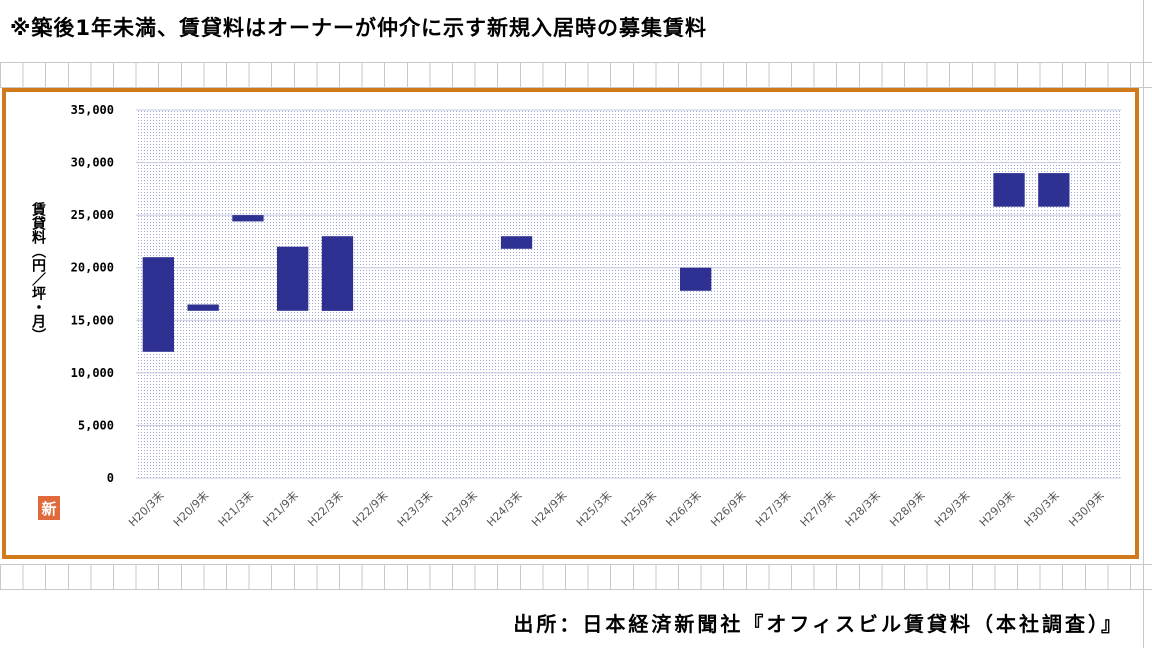 The width and height of the screenshot is (1152, 648). Describe the element at coordinates (576, 75) in the screenshot. I see `ruler-top` at that location.